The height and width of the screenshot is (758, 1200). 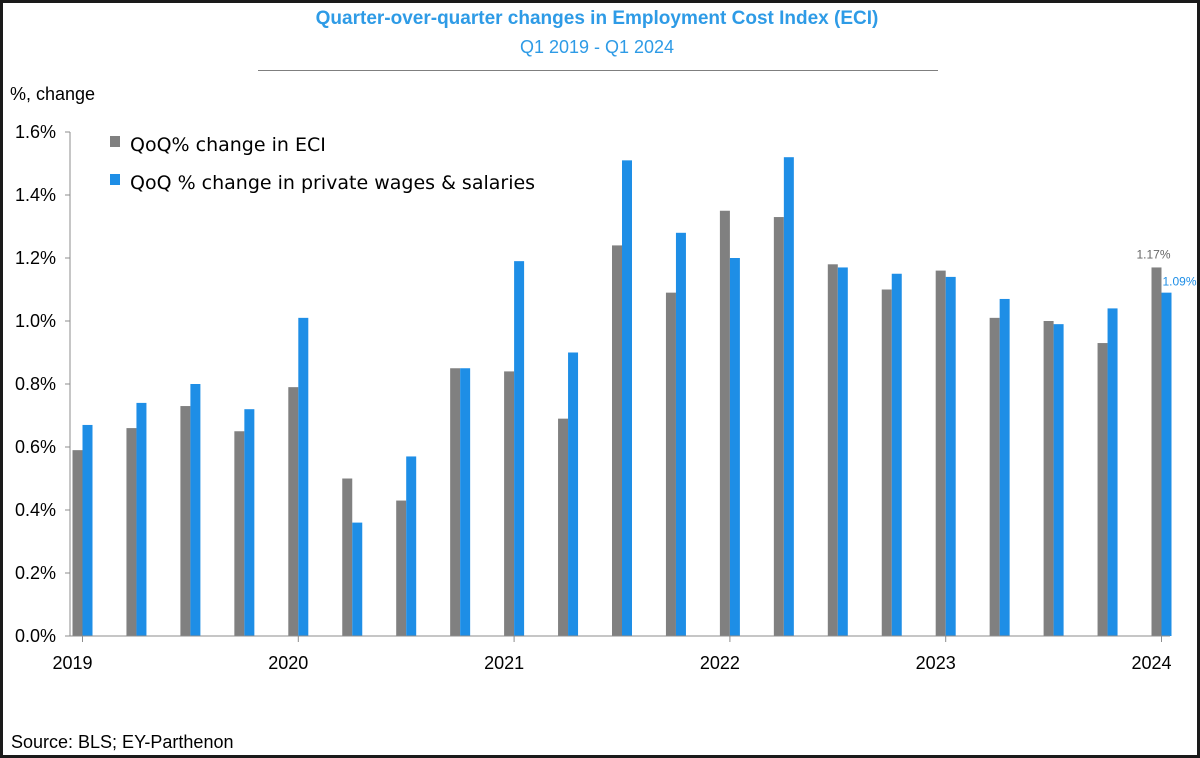 I want to click on bar-eci-6: Q2 2020: 0.50%, so click(x=347, y=557).